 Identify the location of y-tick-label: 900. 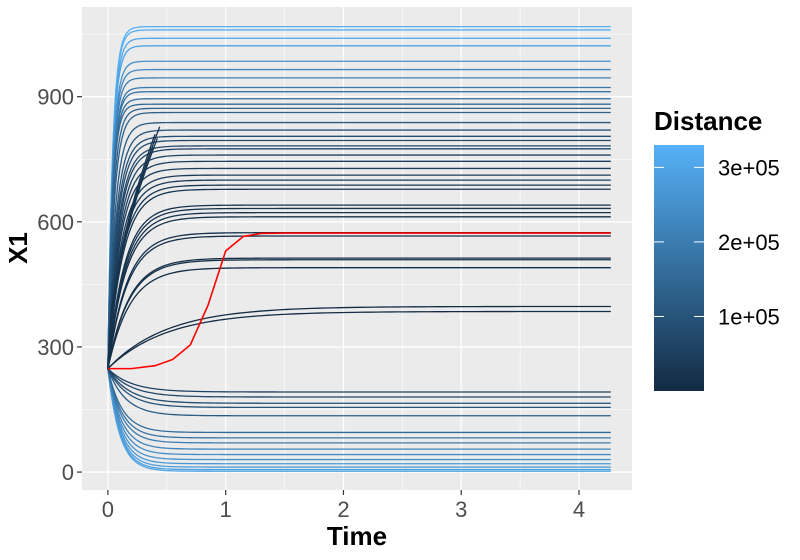
(55, 97).